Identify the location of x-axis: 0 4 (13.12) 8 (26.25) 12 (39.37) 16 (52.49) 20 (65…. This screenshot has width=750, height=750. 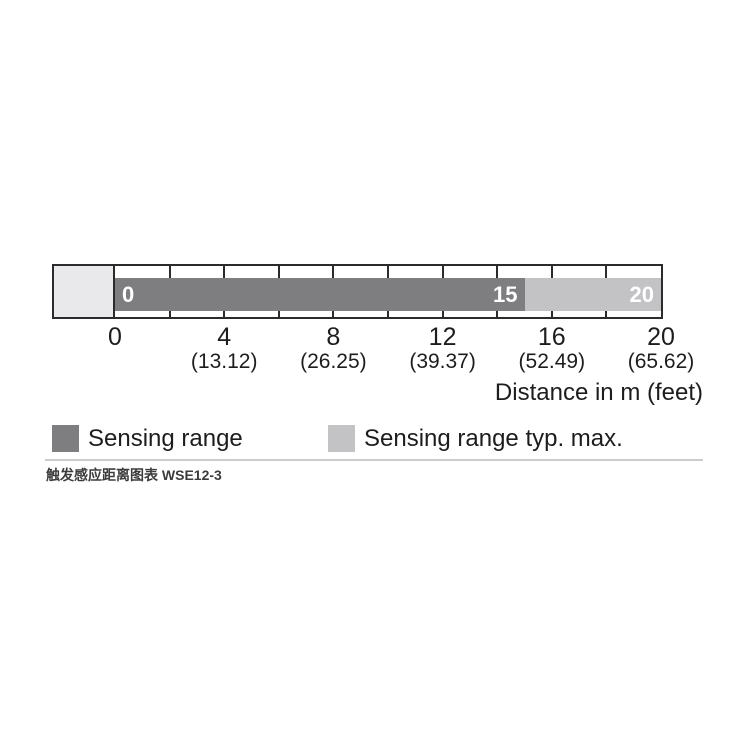
(401, 350).